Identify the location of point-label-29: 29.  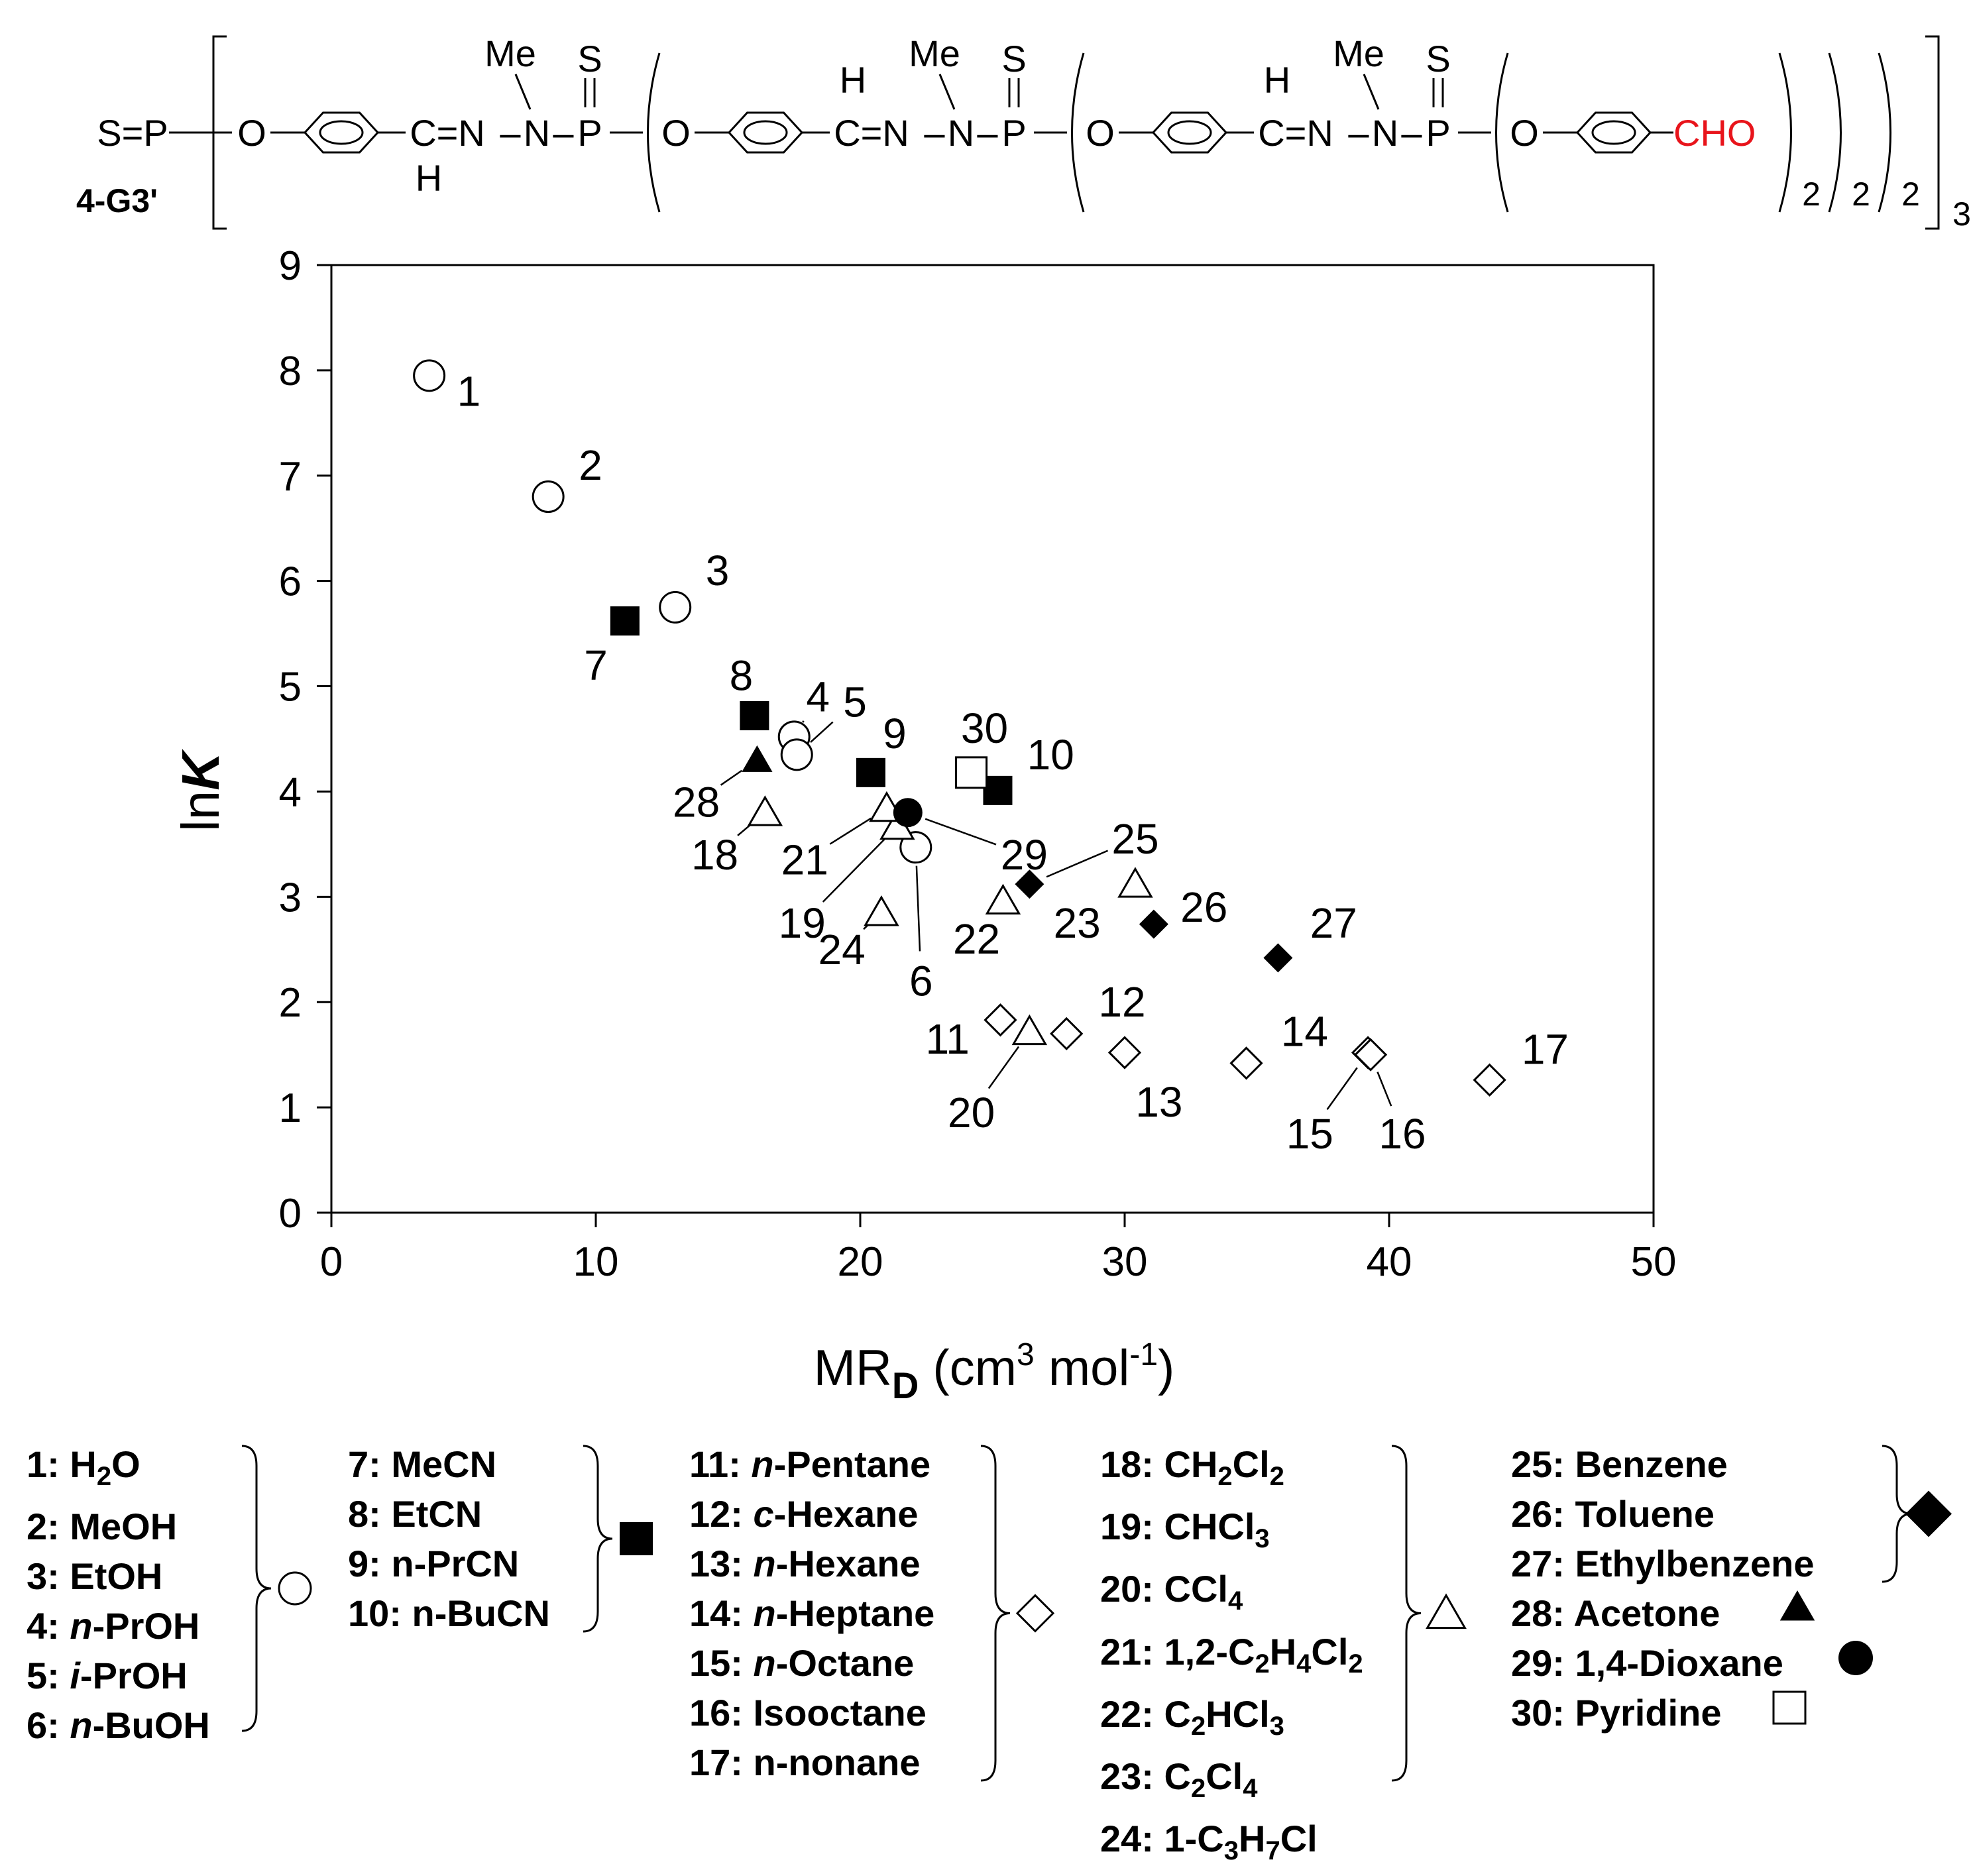
(1024, 855).